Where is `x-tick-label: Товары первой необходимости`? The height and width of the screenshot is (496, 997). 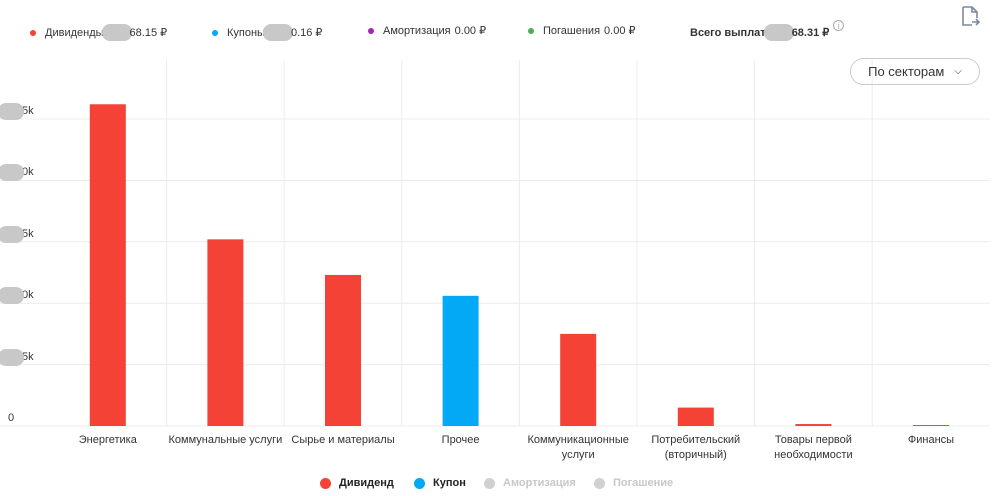 x-tick-label: Товары первой необходимости is located at coordinates (813, 447).